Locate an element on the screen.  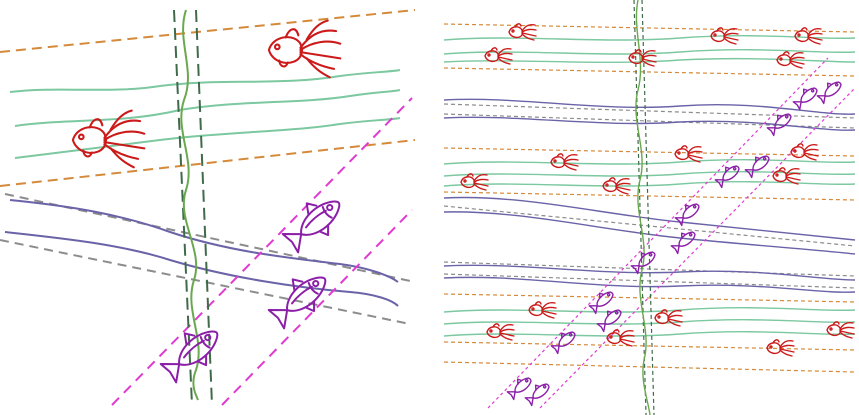
left-green-wavy-vertical is located at coordinates (190, 205).